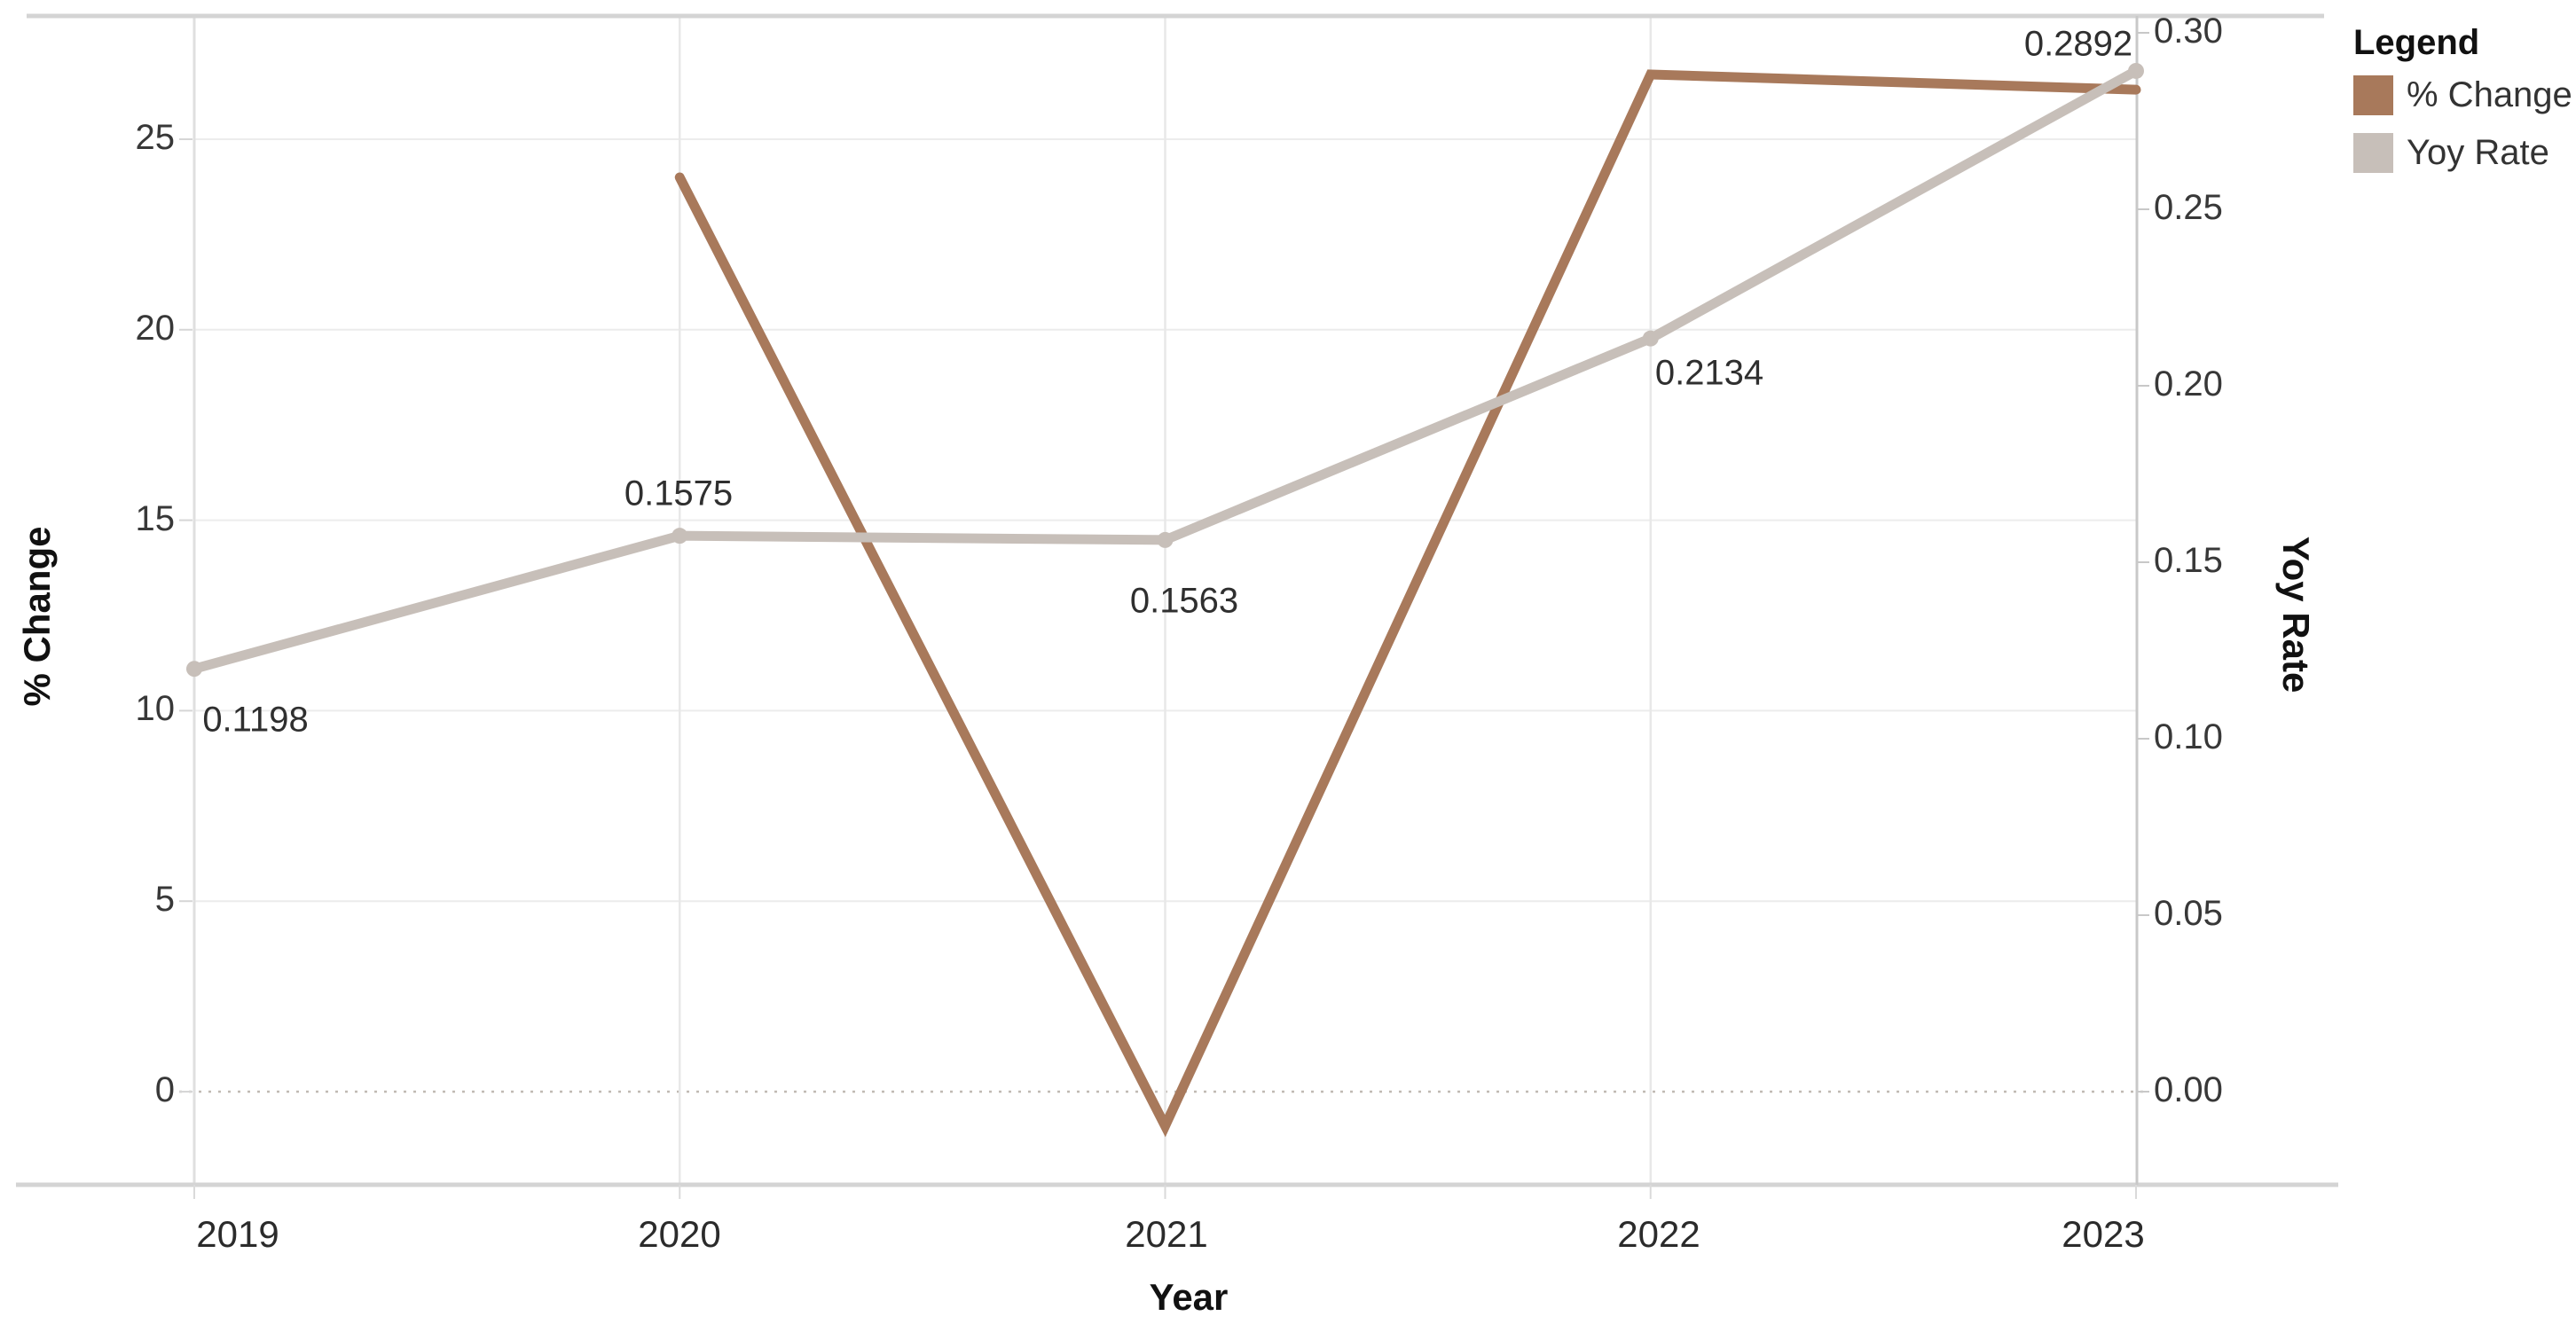  What do you see at coordinates (2489, 94) in the screenshot?
I see `legend-label-pct-change: % Change` at bounding box center [2489, 94].